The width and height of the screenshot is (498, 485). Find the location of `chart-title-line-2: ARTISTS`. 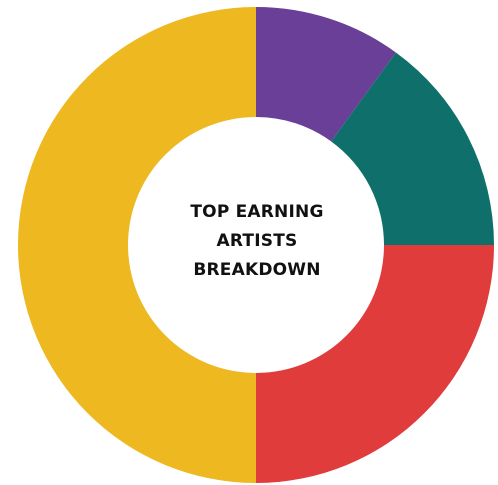

chart-title-line-2: ARTISTS is located at coordinates (257, 241).